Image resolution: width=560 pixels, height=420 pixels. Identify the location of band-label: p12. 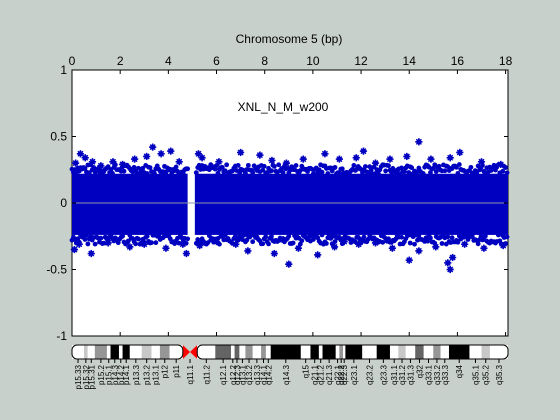
(165, 371).